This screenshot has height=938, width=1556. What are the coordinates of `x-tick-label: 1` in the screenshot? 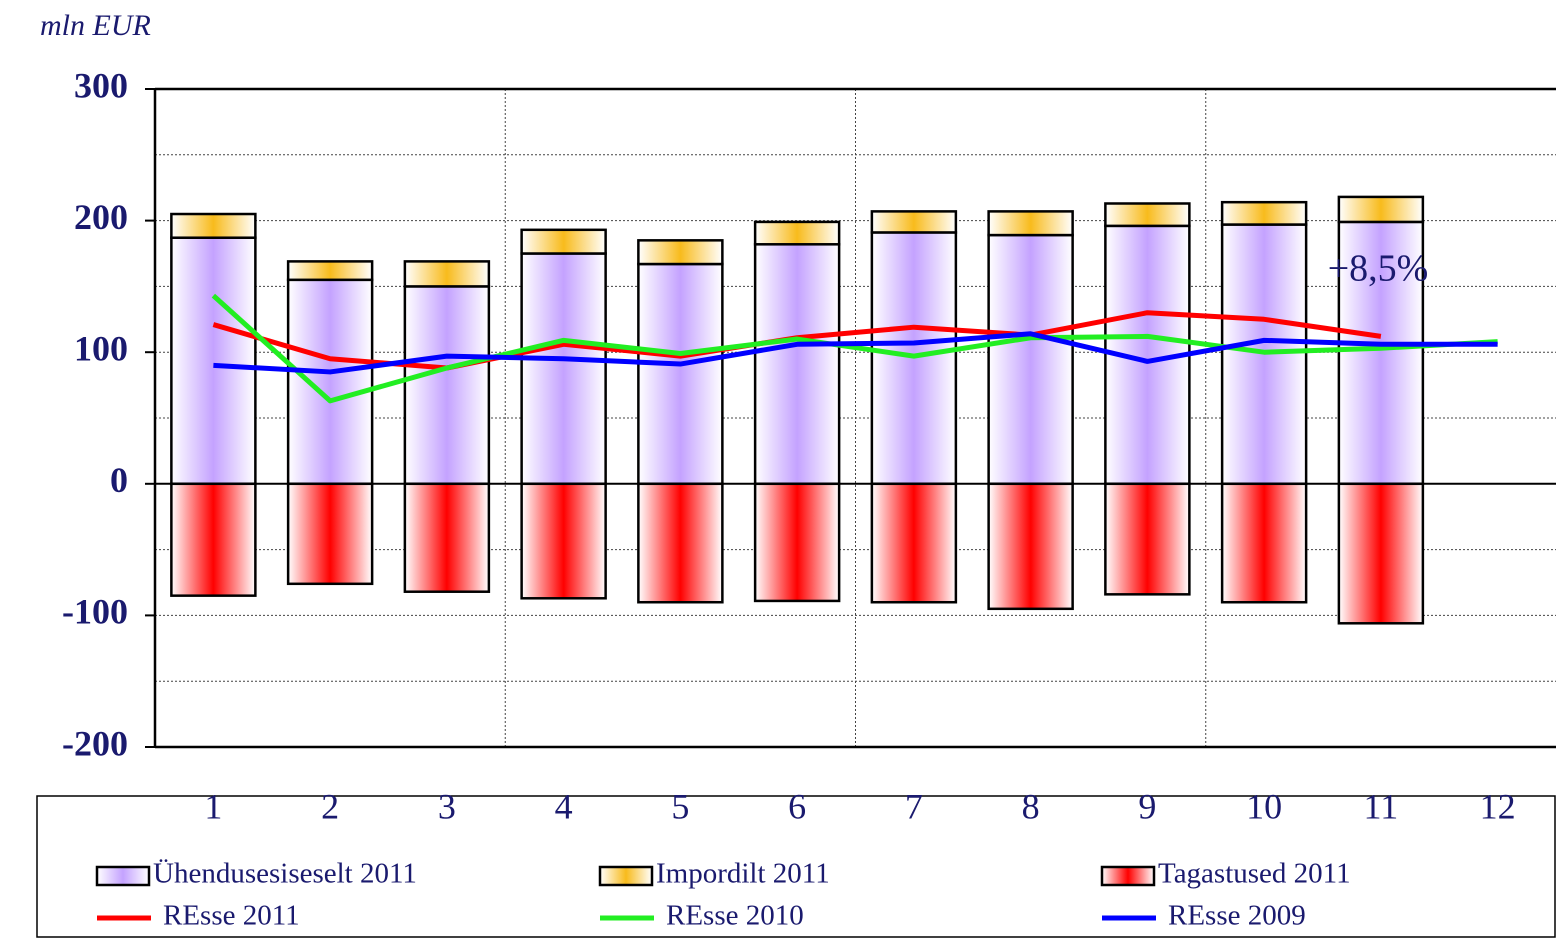 It's located at (213, 806).